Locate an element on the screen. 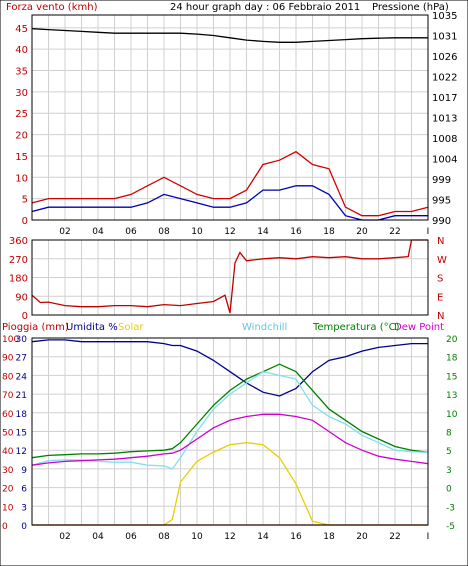 Image resolution: width=468 pixels, height=566 pixels. temp-tick--5: -5 is located at coordinates (450, 527).